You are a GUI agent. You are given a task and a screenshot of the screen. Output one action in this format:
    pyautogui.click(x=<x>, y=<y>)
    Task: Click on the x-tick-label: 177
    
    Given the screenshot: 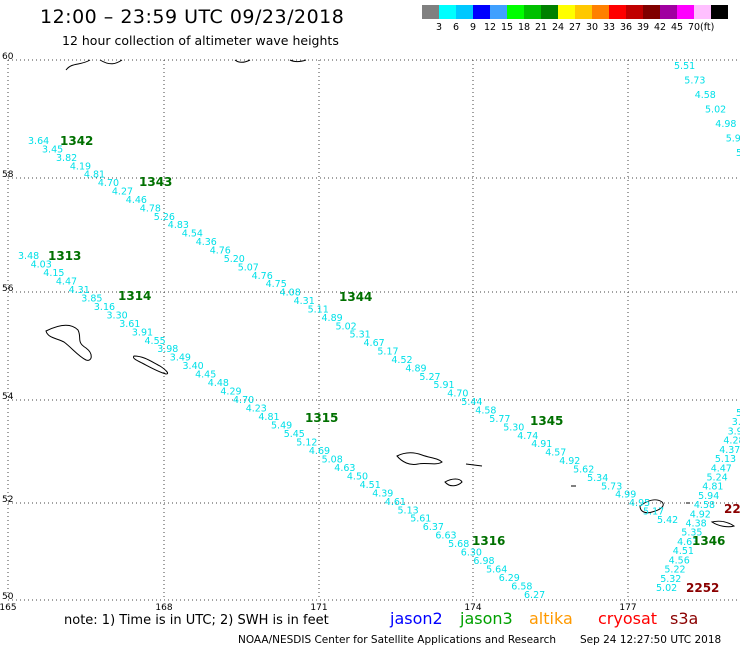 What is the action you would take?
    pyautogui.click(x=627, y=608)
    